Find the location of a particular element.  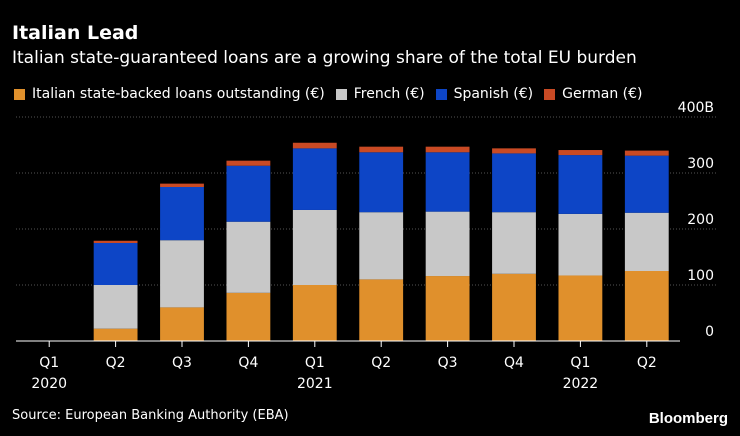

y-tick-label: 0 is located at coordinates (709, 332).